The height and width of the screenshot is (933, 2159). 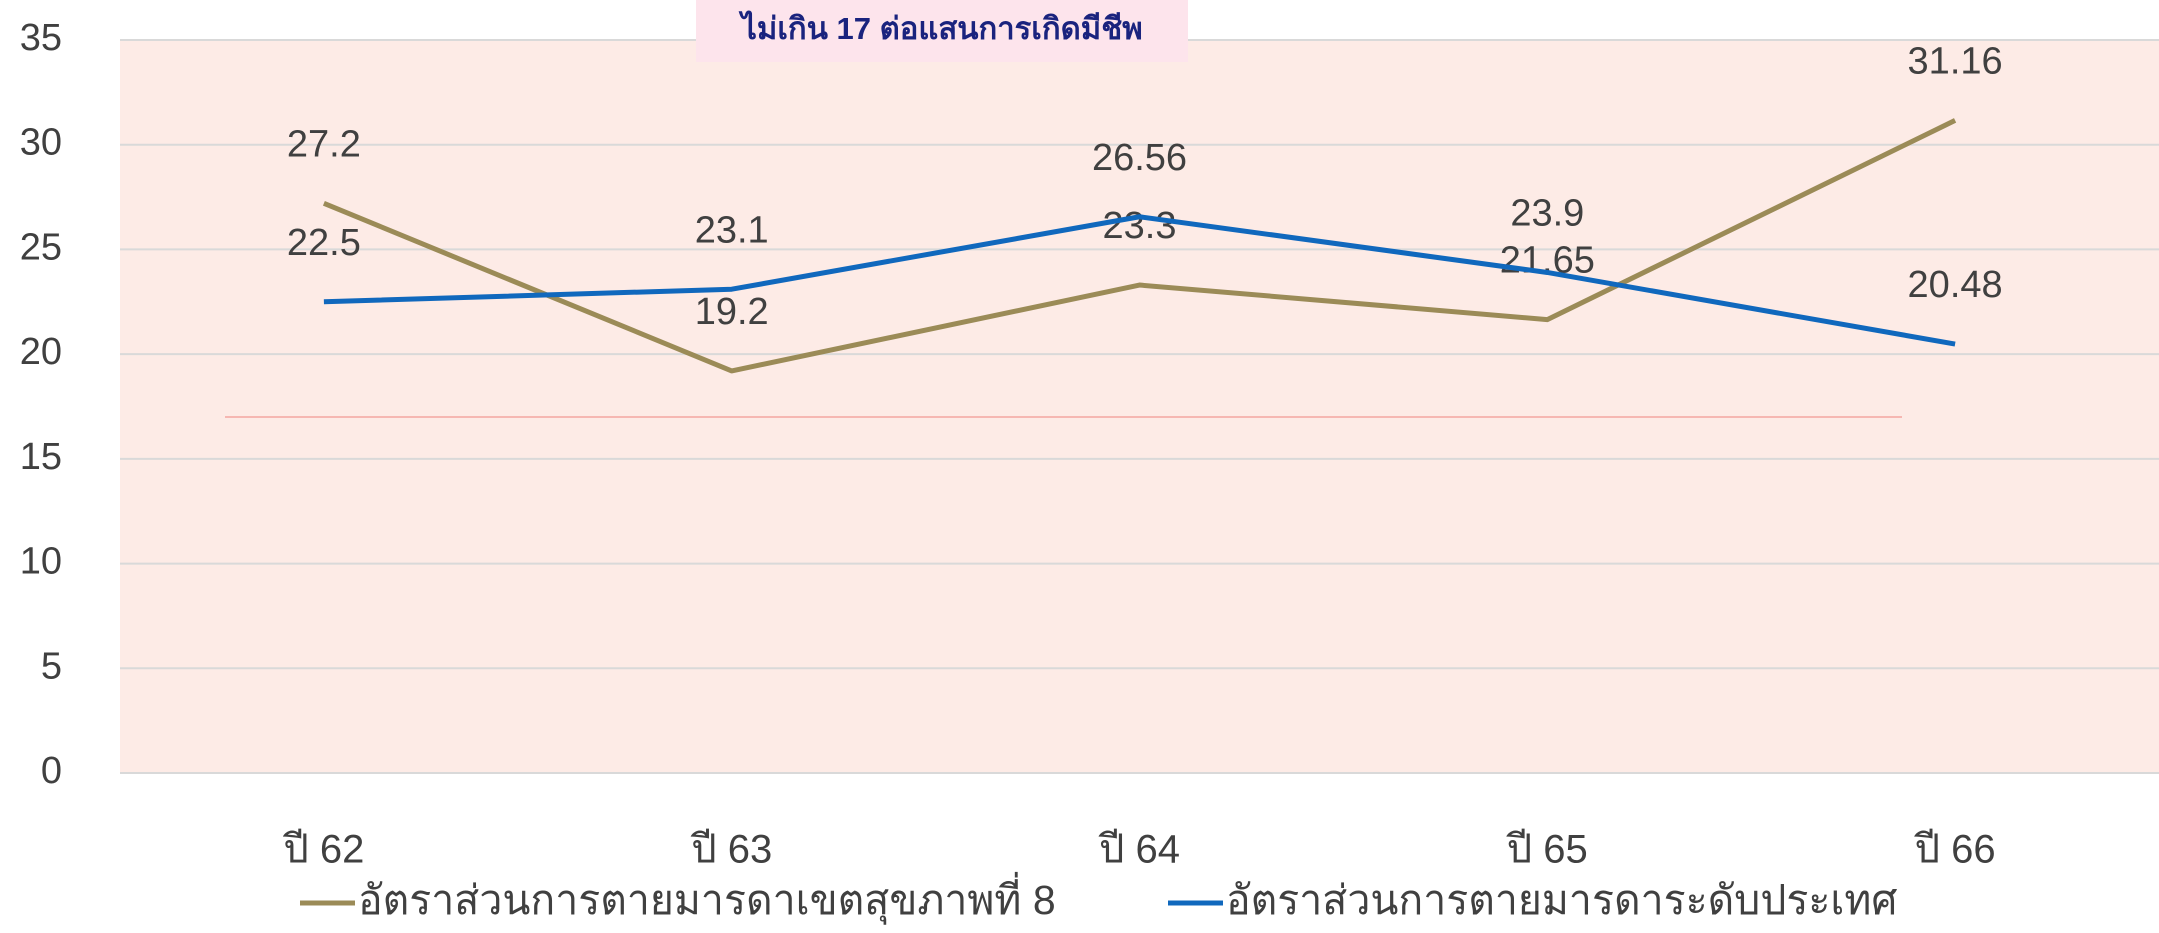 I want to click on data-label: 27.2, so click(x=324, y=144).